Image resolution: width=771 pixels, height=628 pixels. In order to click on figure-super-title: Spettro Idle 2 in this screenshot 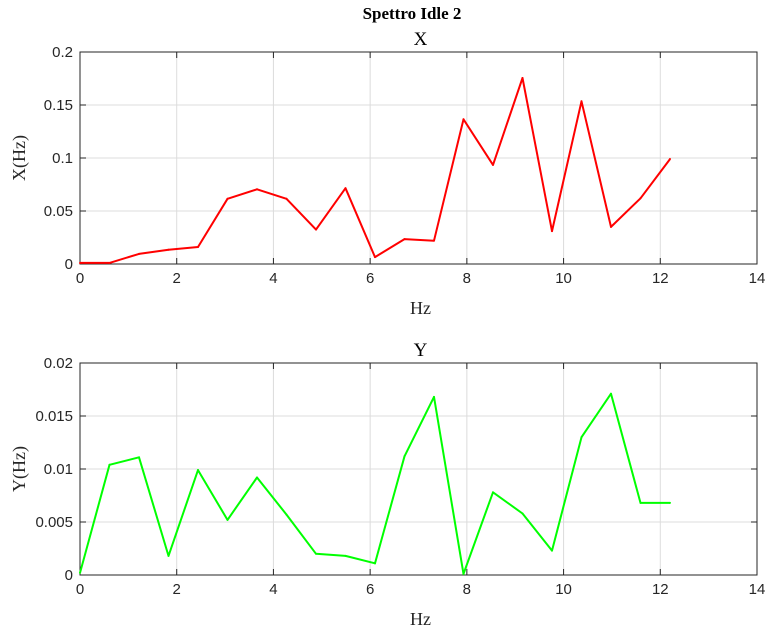, I will do `click(412, 13)`.